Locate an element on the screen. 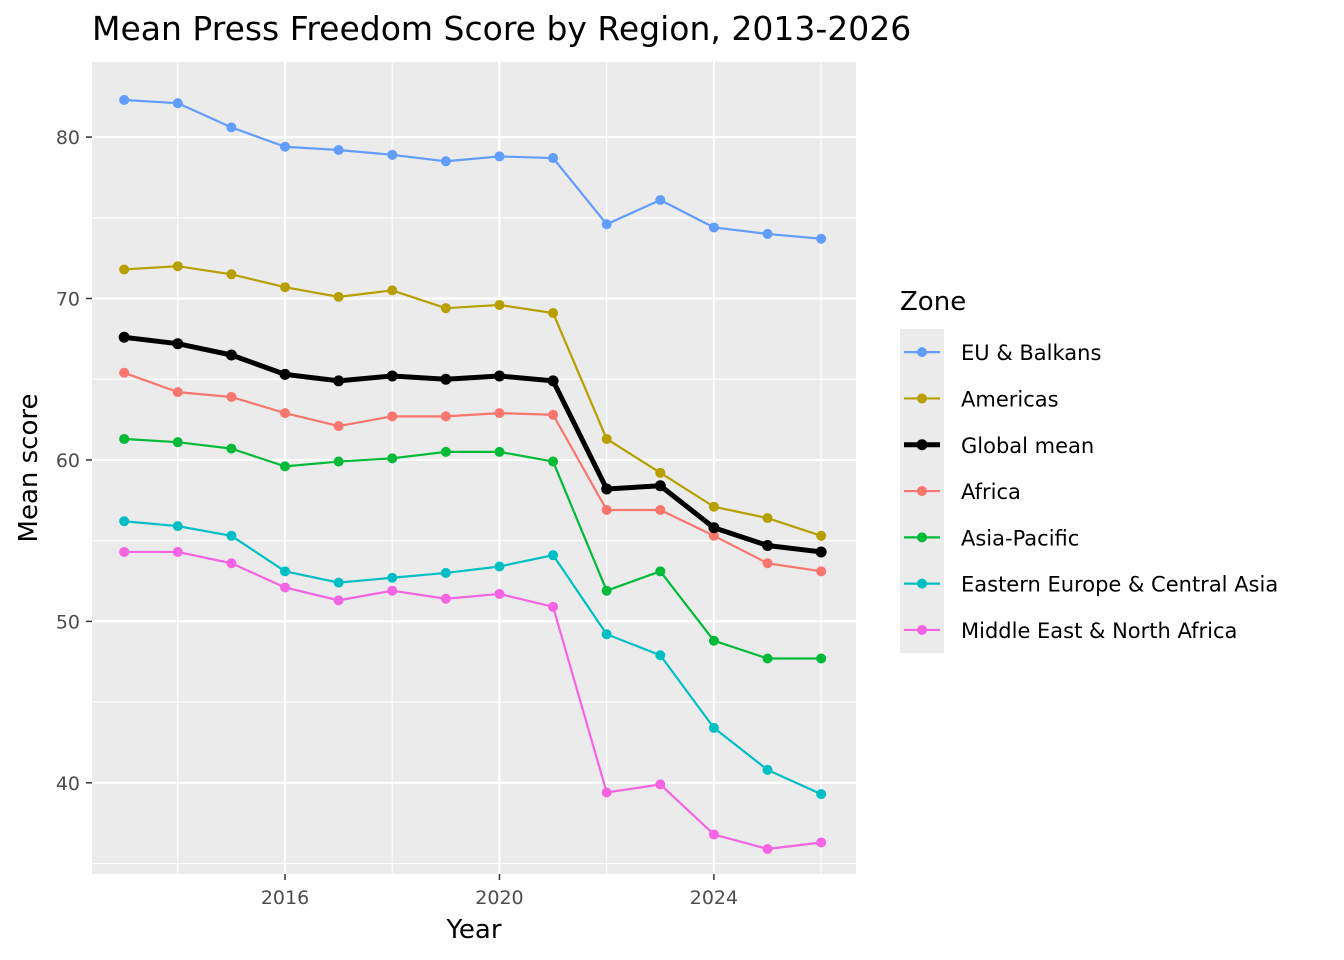 The width and height of the screenshot is (1344, 960). y-tick-label: 70 is located at coordinates (68, 299).